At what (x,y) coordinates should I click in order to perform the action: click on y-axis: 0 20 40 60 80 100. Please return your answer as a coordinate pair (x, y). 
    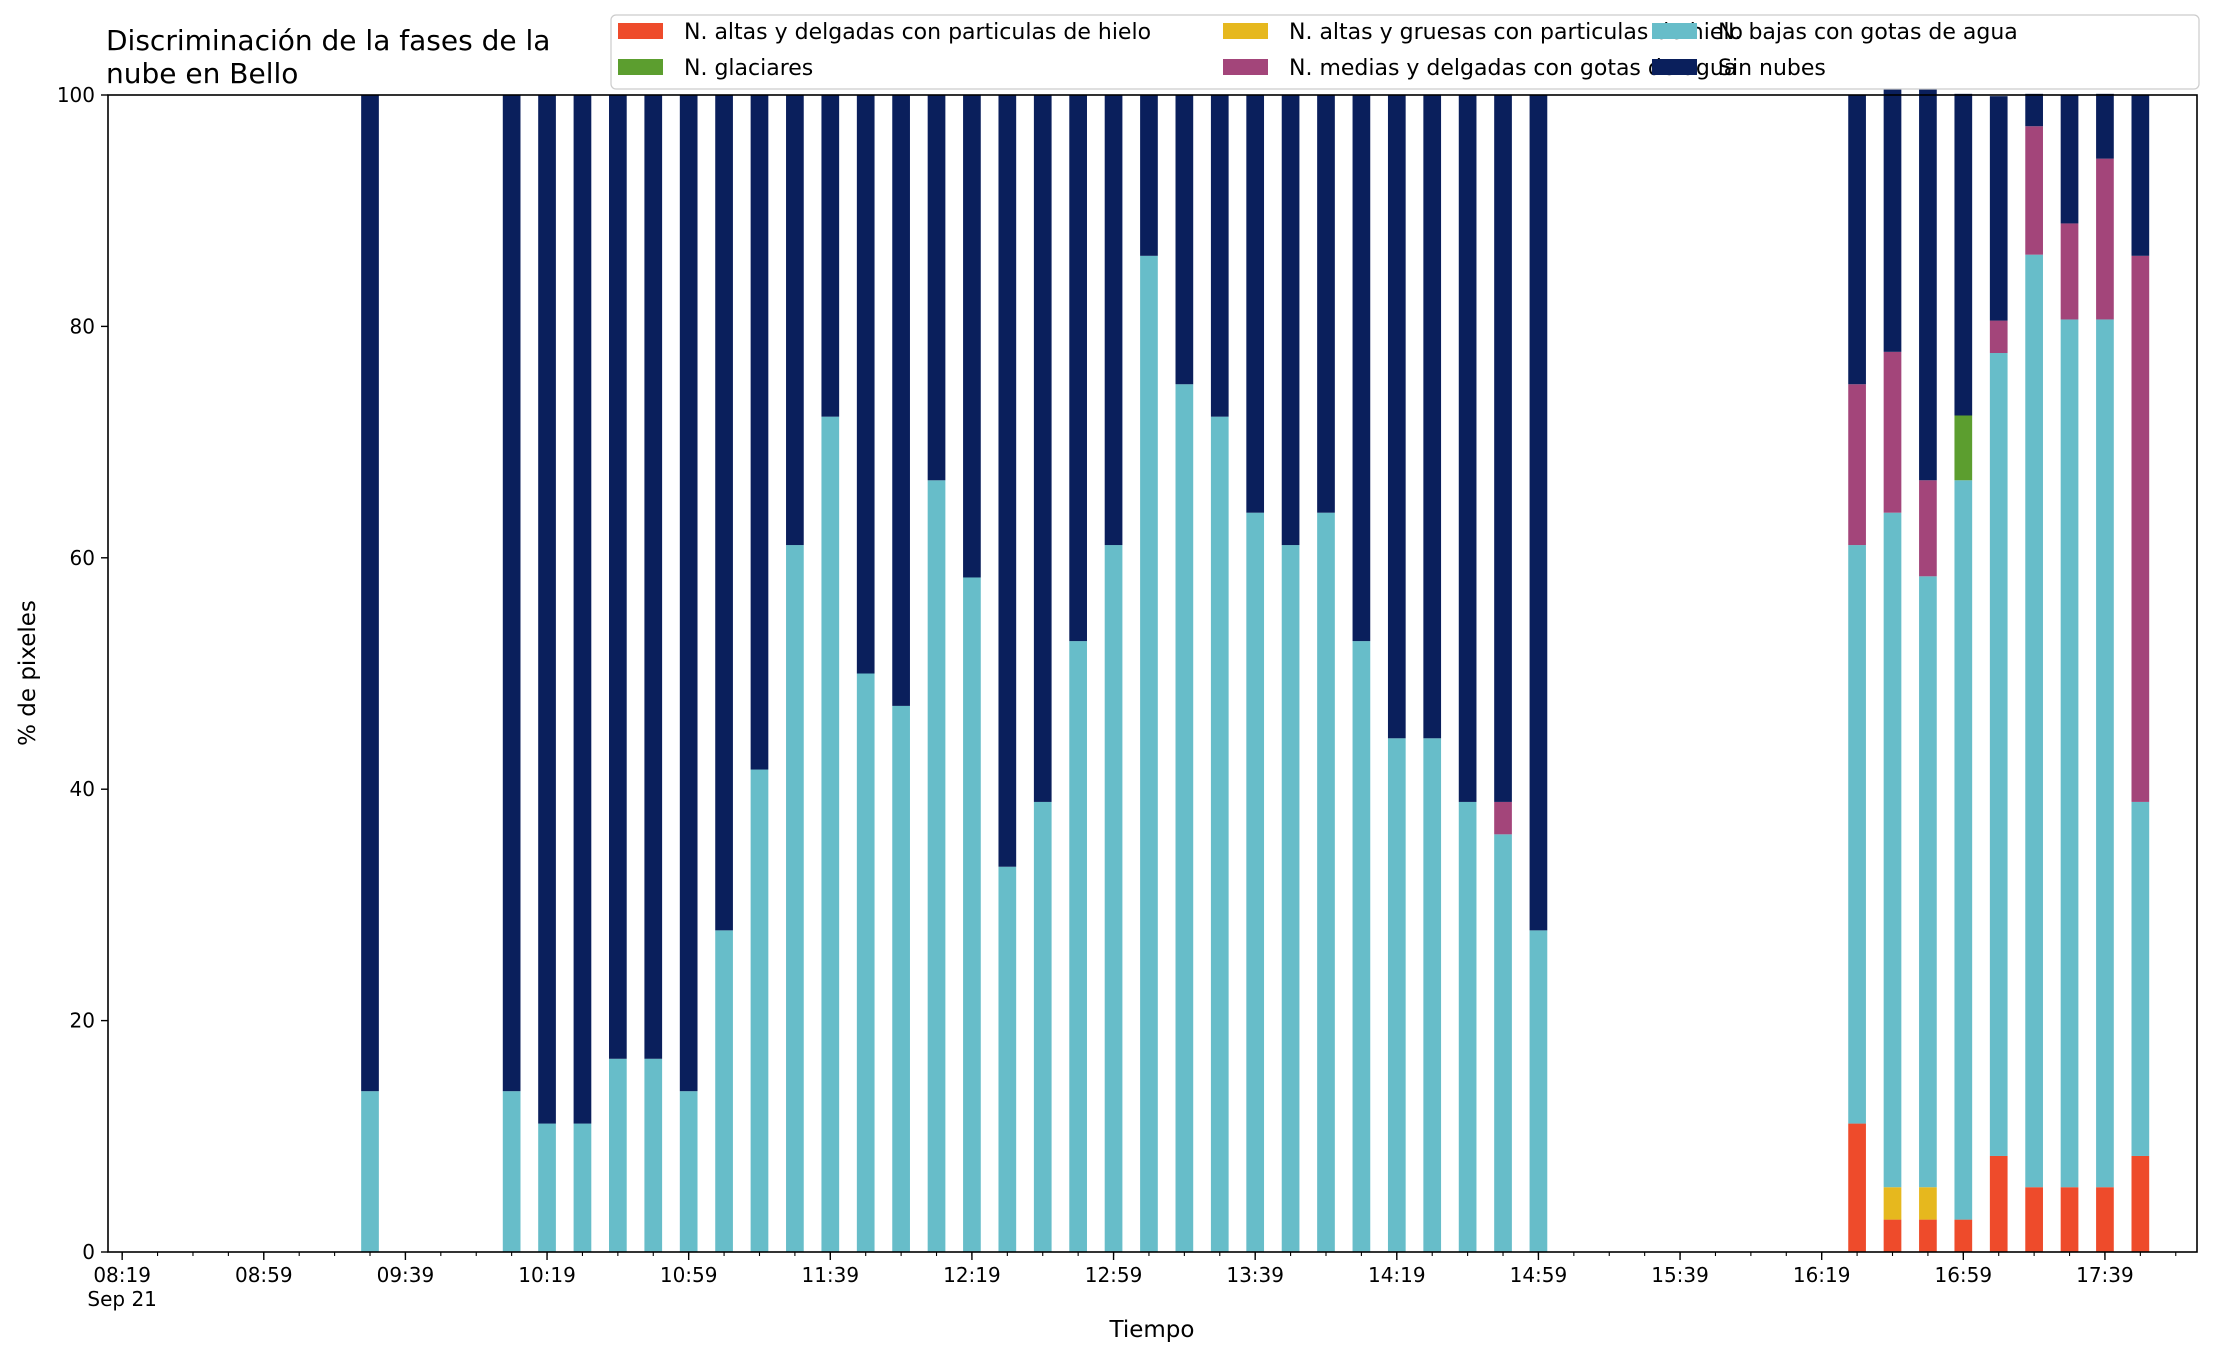
    Looking at the image, I should click on (82, 673).